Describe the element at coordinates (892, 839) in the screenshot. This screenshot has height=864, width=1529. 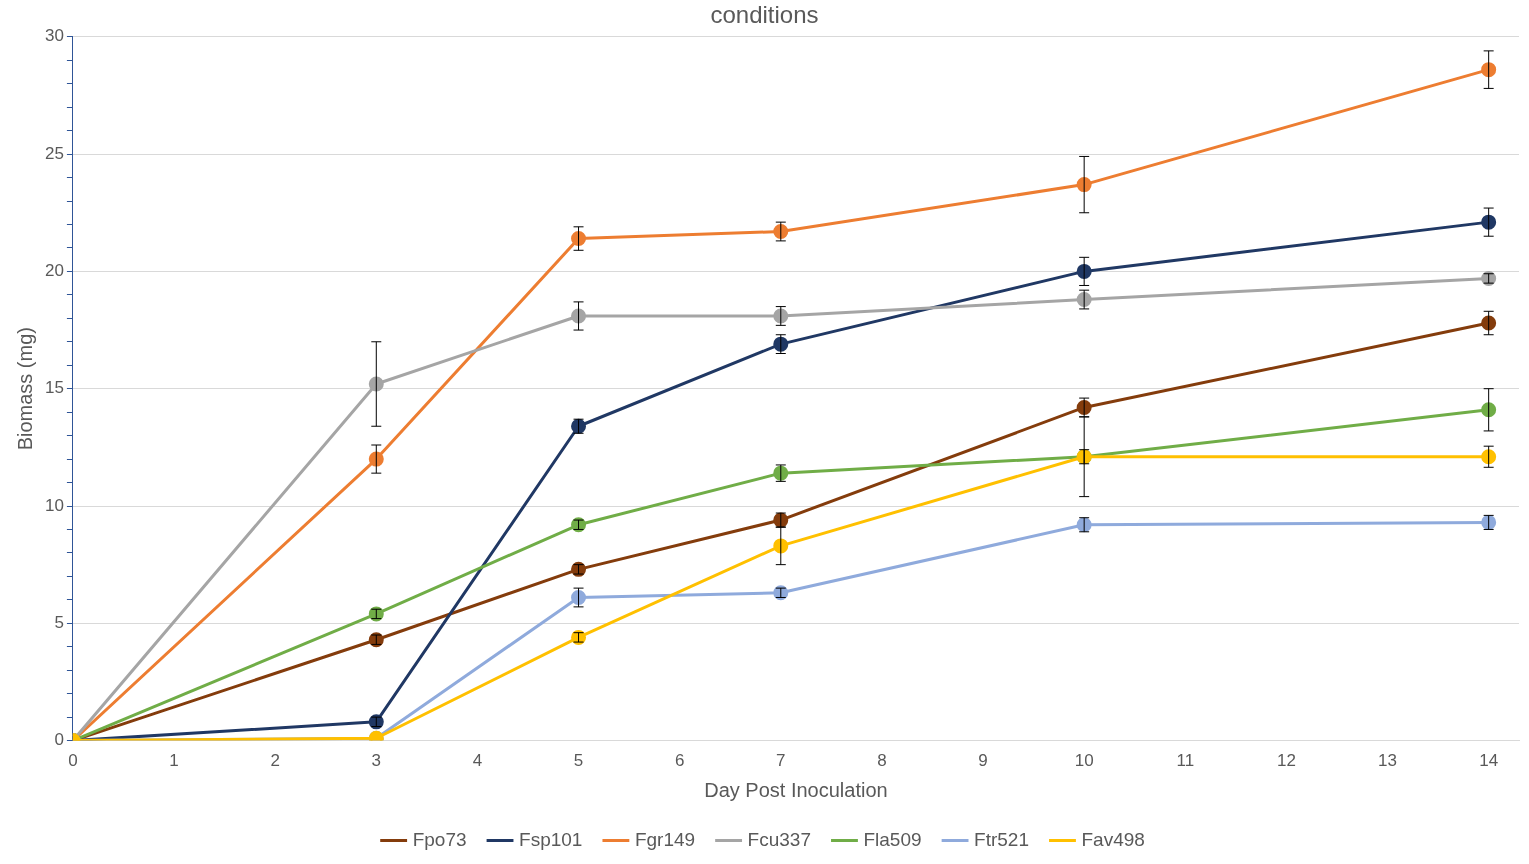
I see `legend-label: Fla509` at that location.